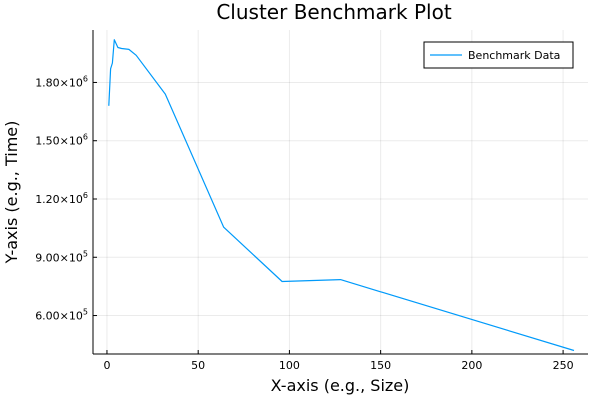  What do you see at coordinates (61, 315) in the screenshot?
I see `y-tick-label: 6.00×10⁵` at bounding box center [61, 315].